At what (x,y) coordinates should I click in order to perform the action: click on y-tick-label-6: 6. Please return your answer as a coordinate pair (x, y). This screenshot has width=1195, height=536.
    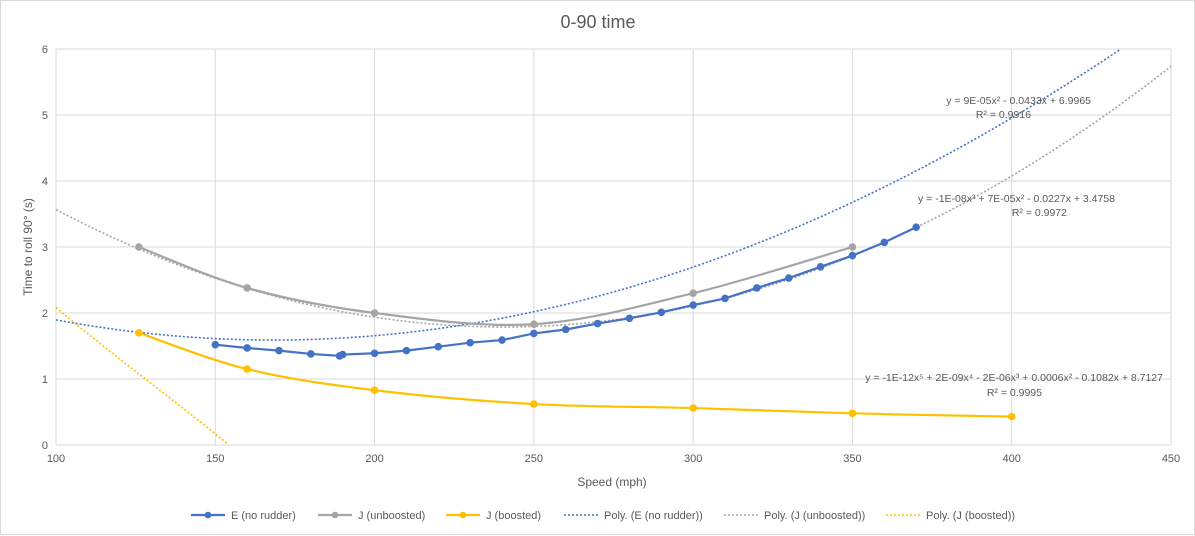
    Looking at the image, I should click on (45, 50).